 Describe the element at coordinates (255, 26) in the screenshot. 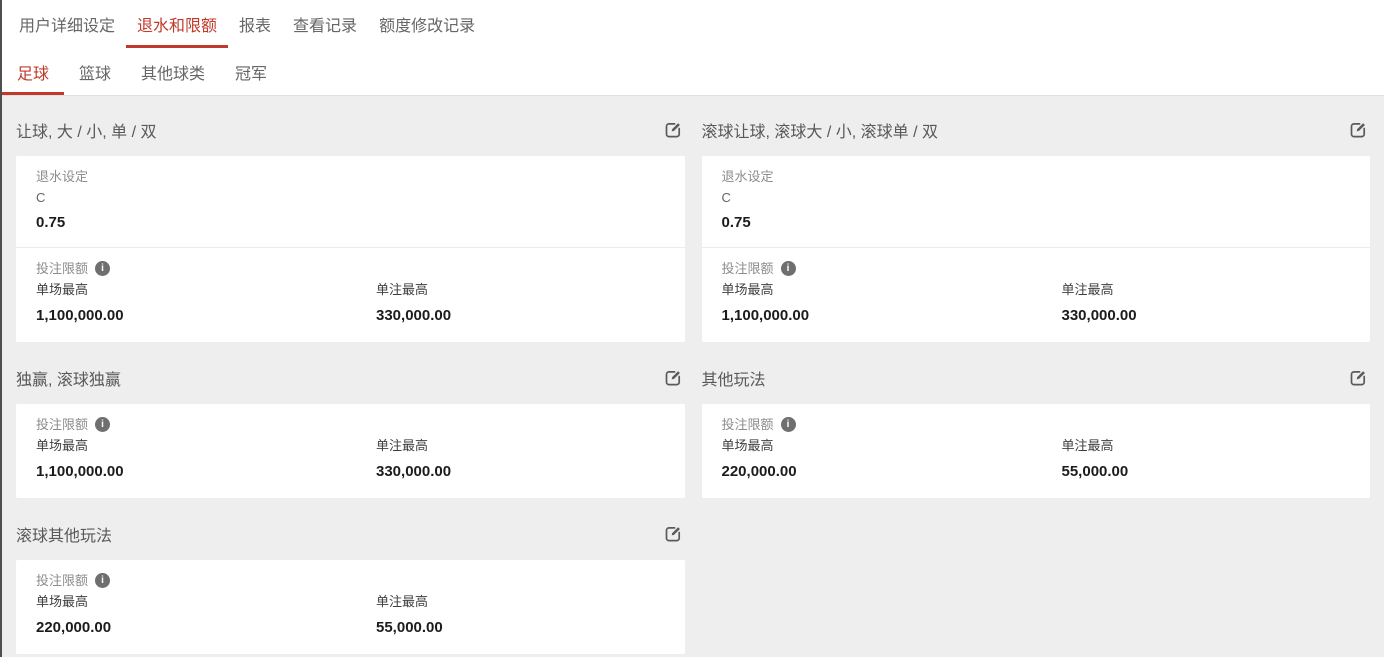

I see `tab-reports: 报表` at that location.